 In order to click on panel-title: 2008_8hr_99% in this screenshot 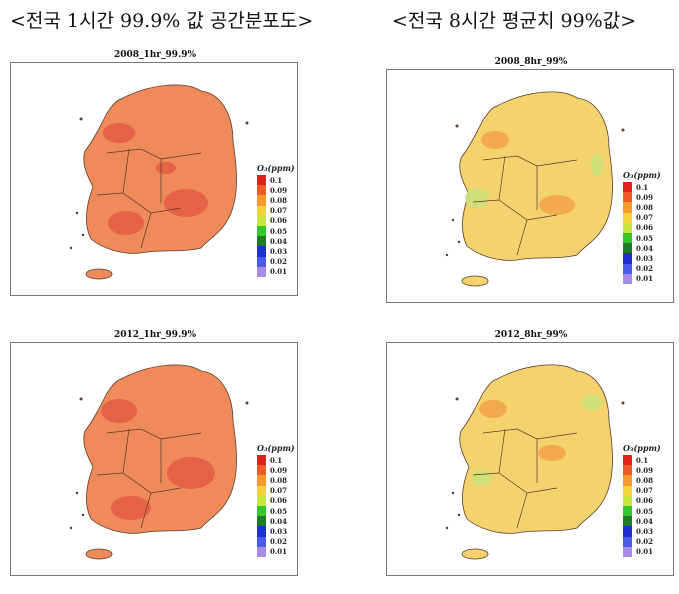, I will do `click(531, 62)`.